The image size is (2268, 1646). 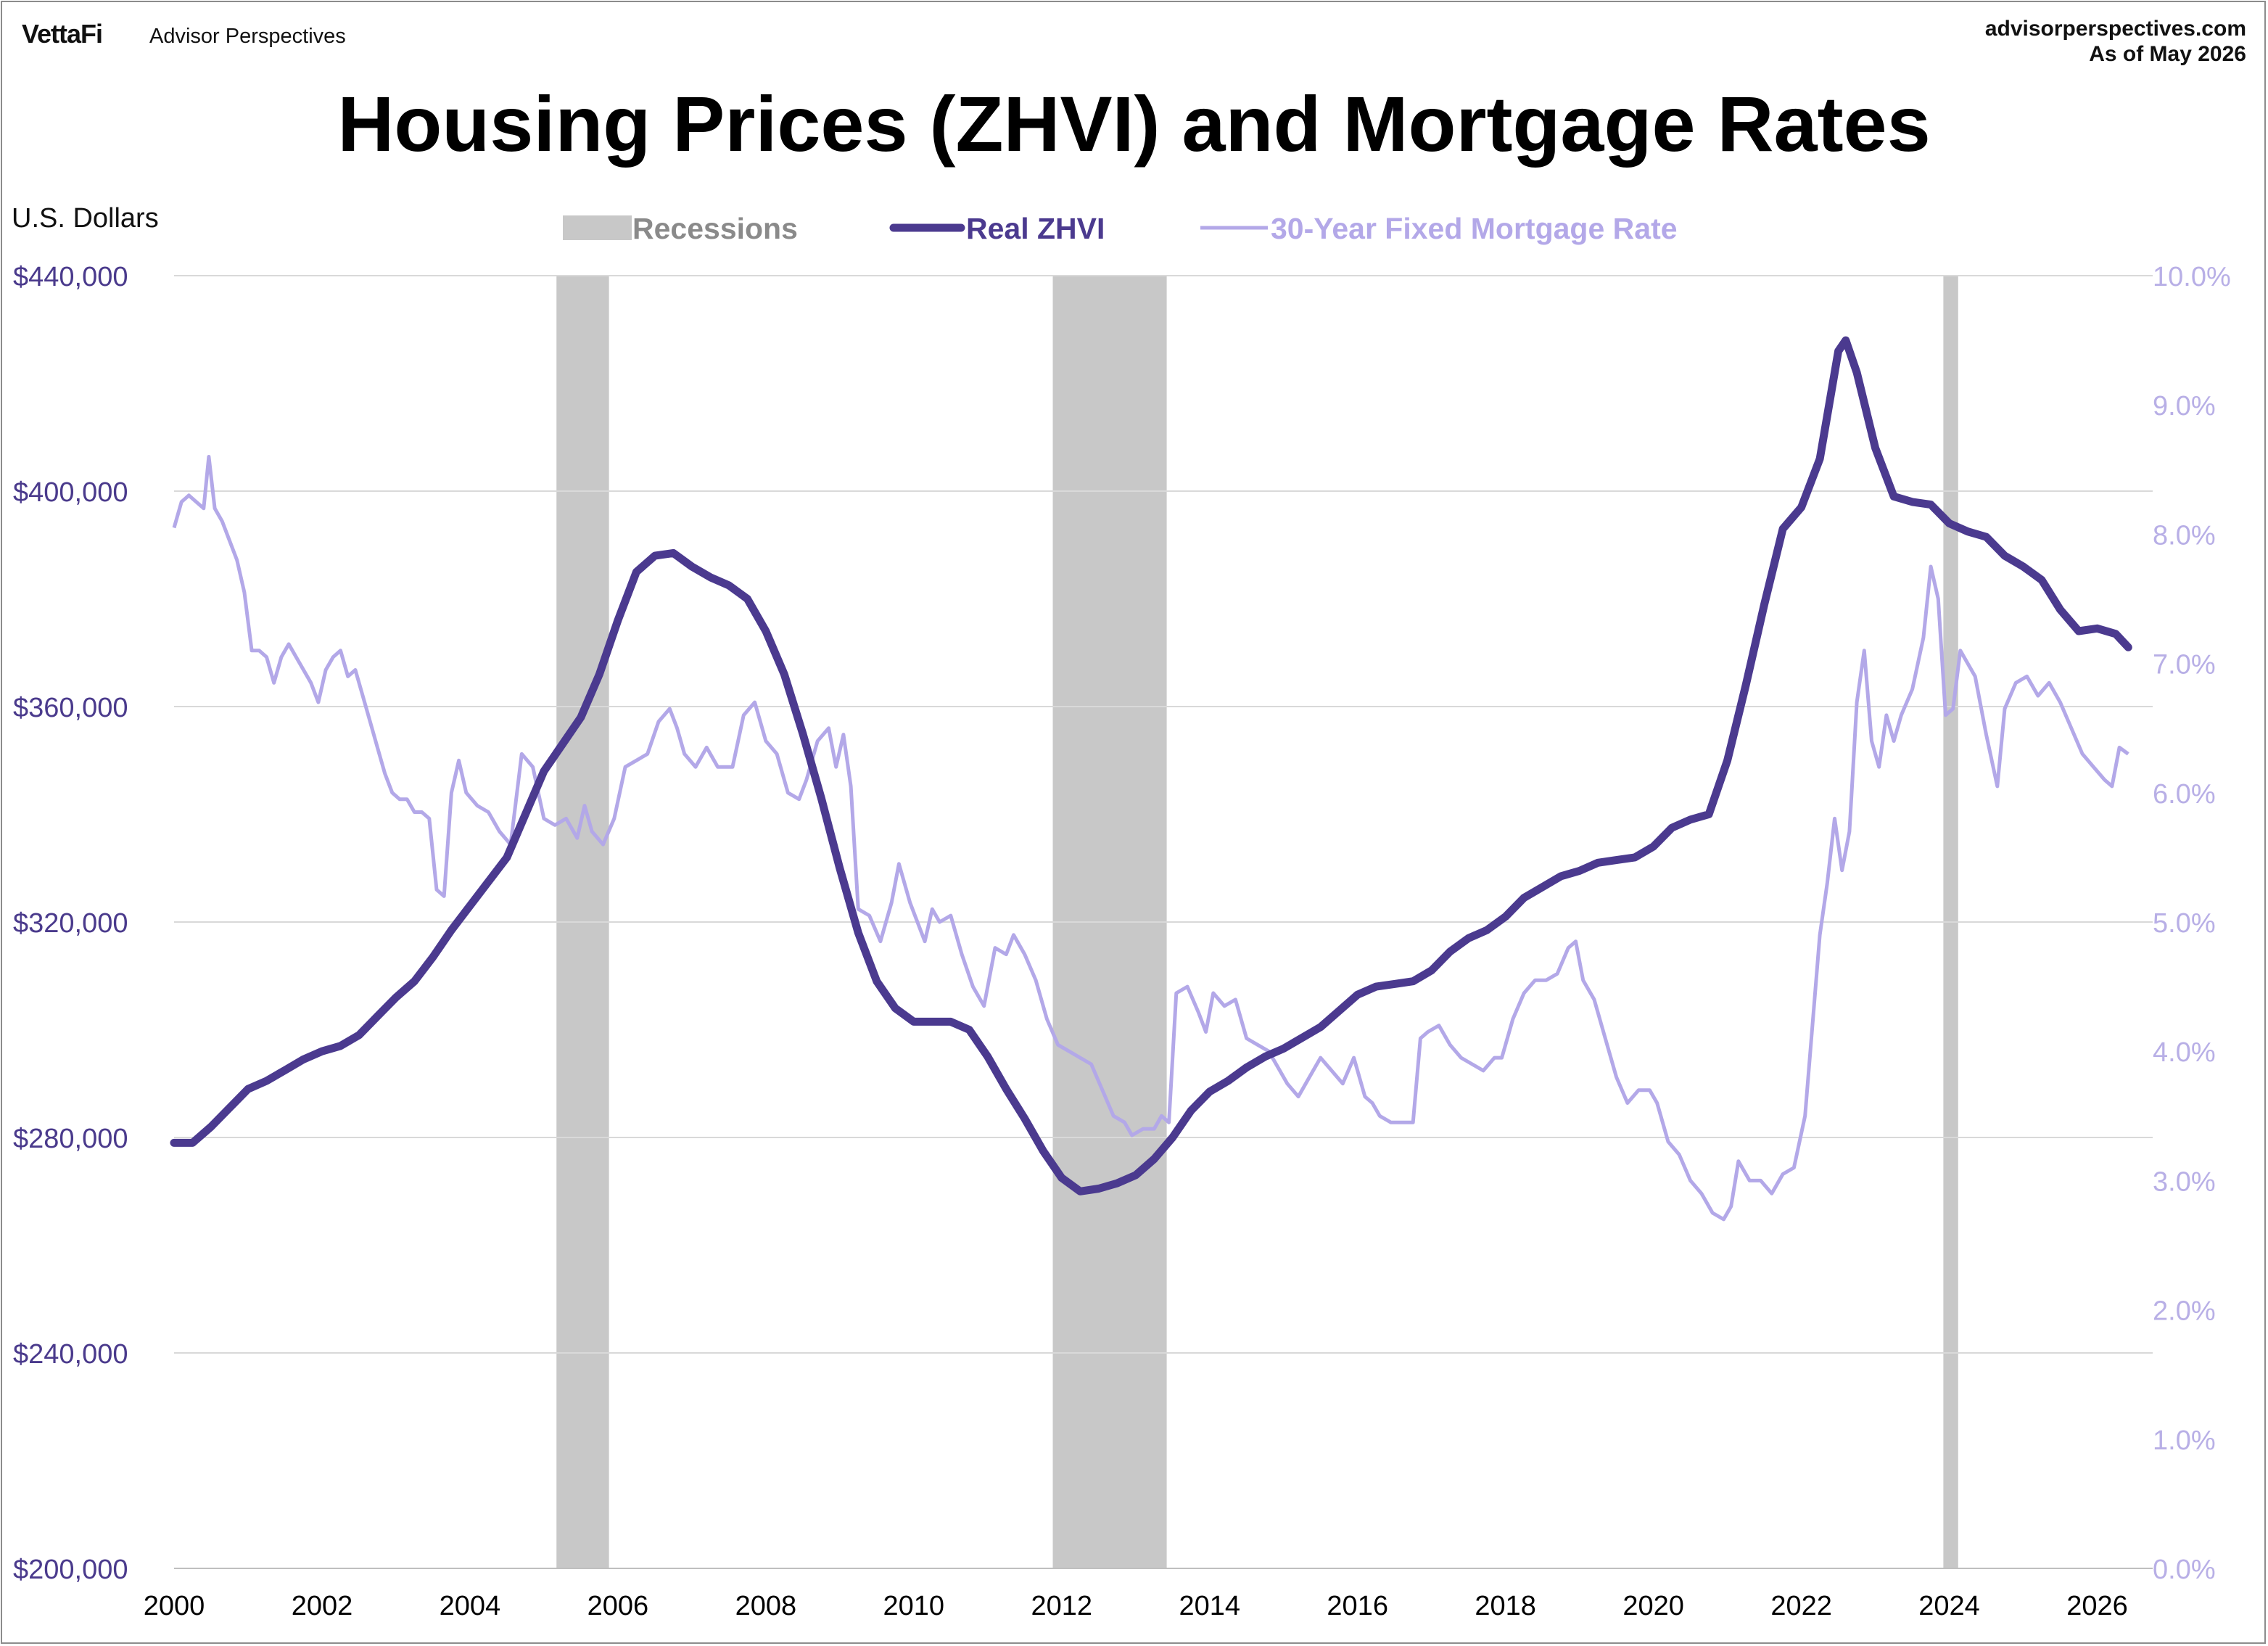 I want to click on legend-recessions-label: Recessions, so click(x=715, y=228).